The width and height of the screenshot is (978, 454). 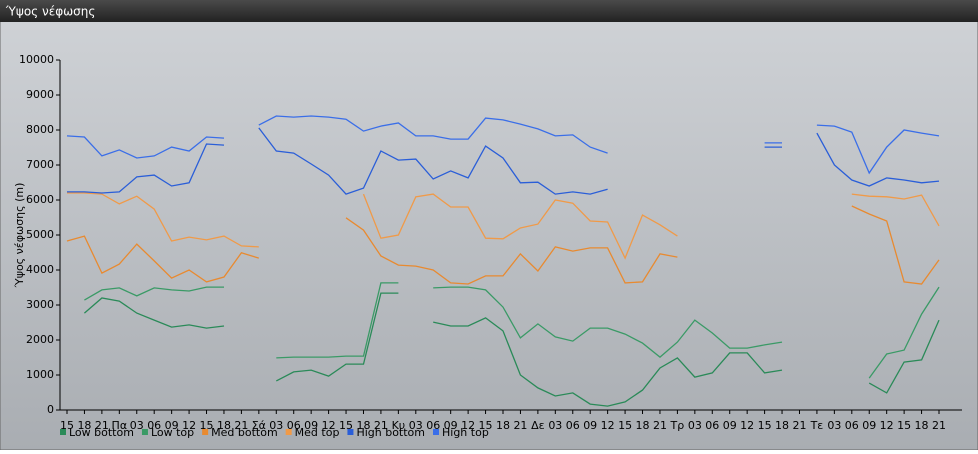 What do you see at coordinates (40, 304) in the screenshot?
I see `y-tick-label: 3000` at bounding box center [40, 304].